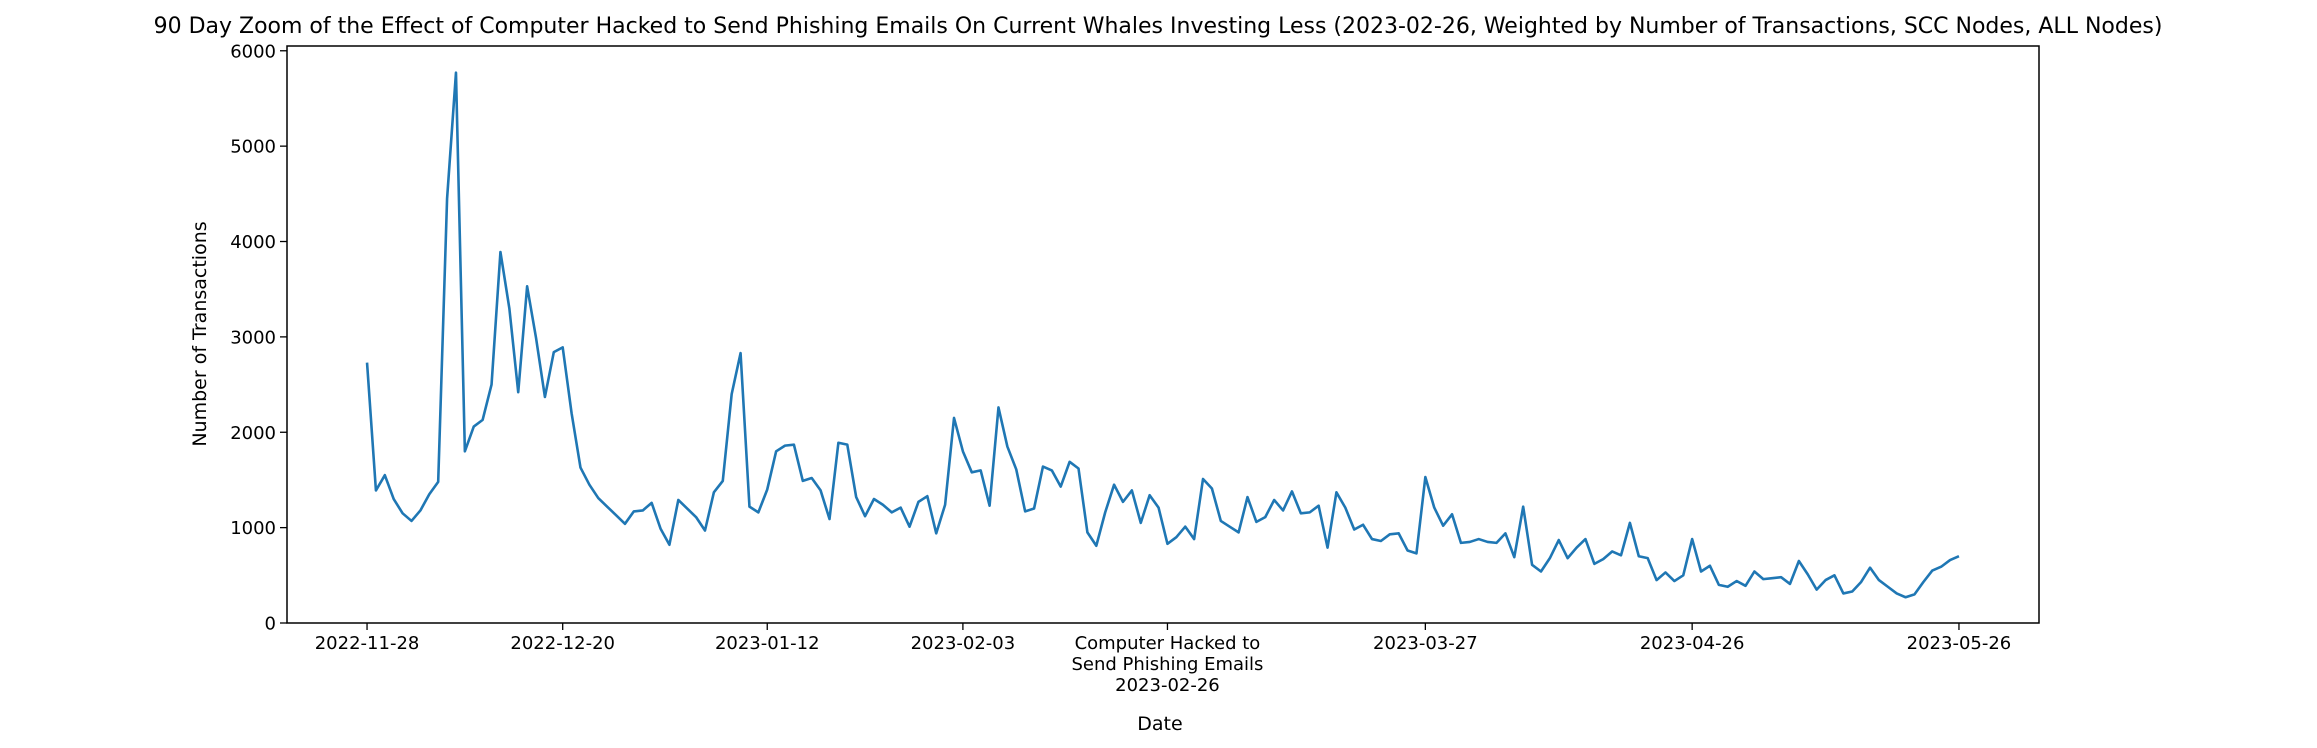 The image size is (2317, 748). Describe the element at coordinates (253, 51) in the screenshot. I see `y-tick-label: 6000` at that location.